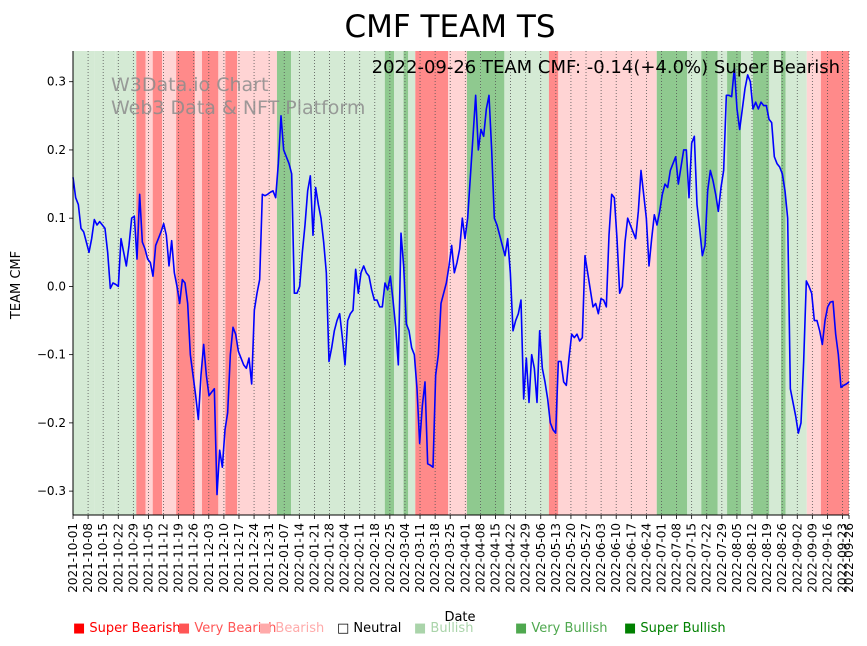 The height and width of the screenshot is (646, 867). Describe the element at coordinates (722, 558) in the screenshot. I see `x-tick-label: 2022-07-29` at that location.